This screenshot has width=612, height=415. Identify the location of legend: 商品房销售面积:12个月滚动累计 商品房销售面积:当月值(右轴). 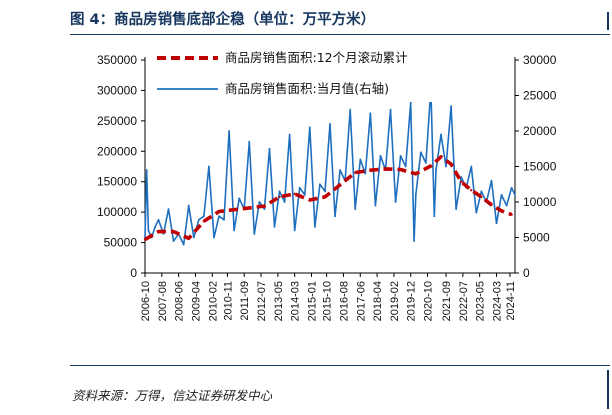
(302, 73).